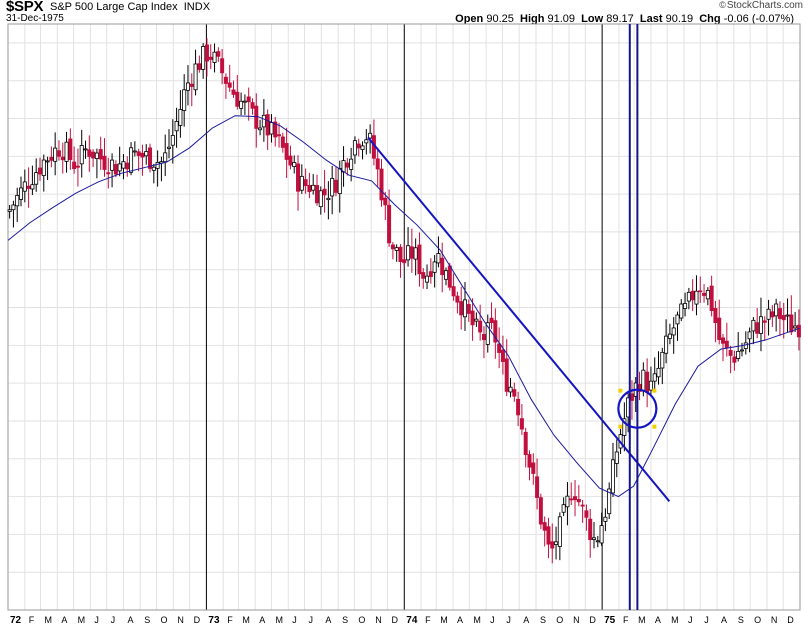  I want to click on x-tick-label: O, so click(559, 620).